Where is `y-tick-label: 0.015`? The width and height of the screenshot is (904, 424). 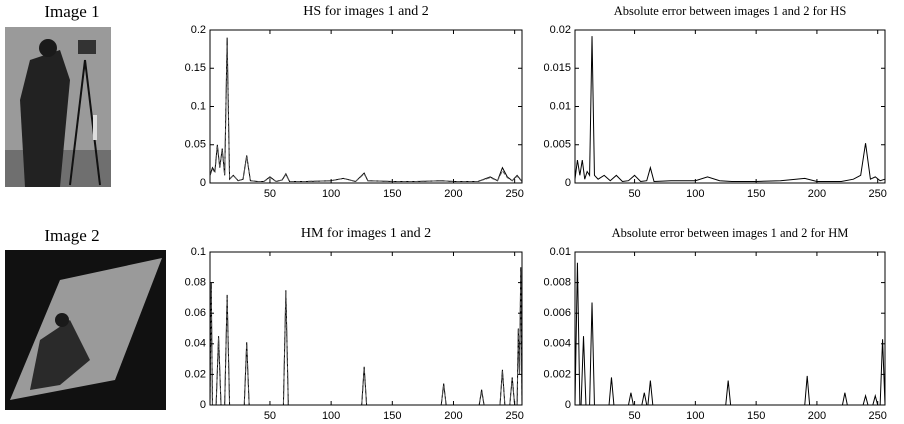
y-tick-label: 0.015 is located at coordinates (557, 68).